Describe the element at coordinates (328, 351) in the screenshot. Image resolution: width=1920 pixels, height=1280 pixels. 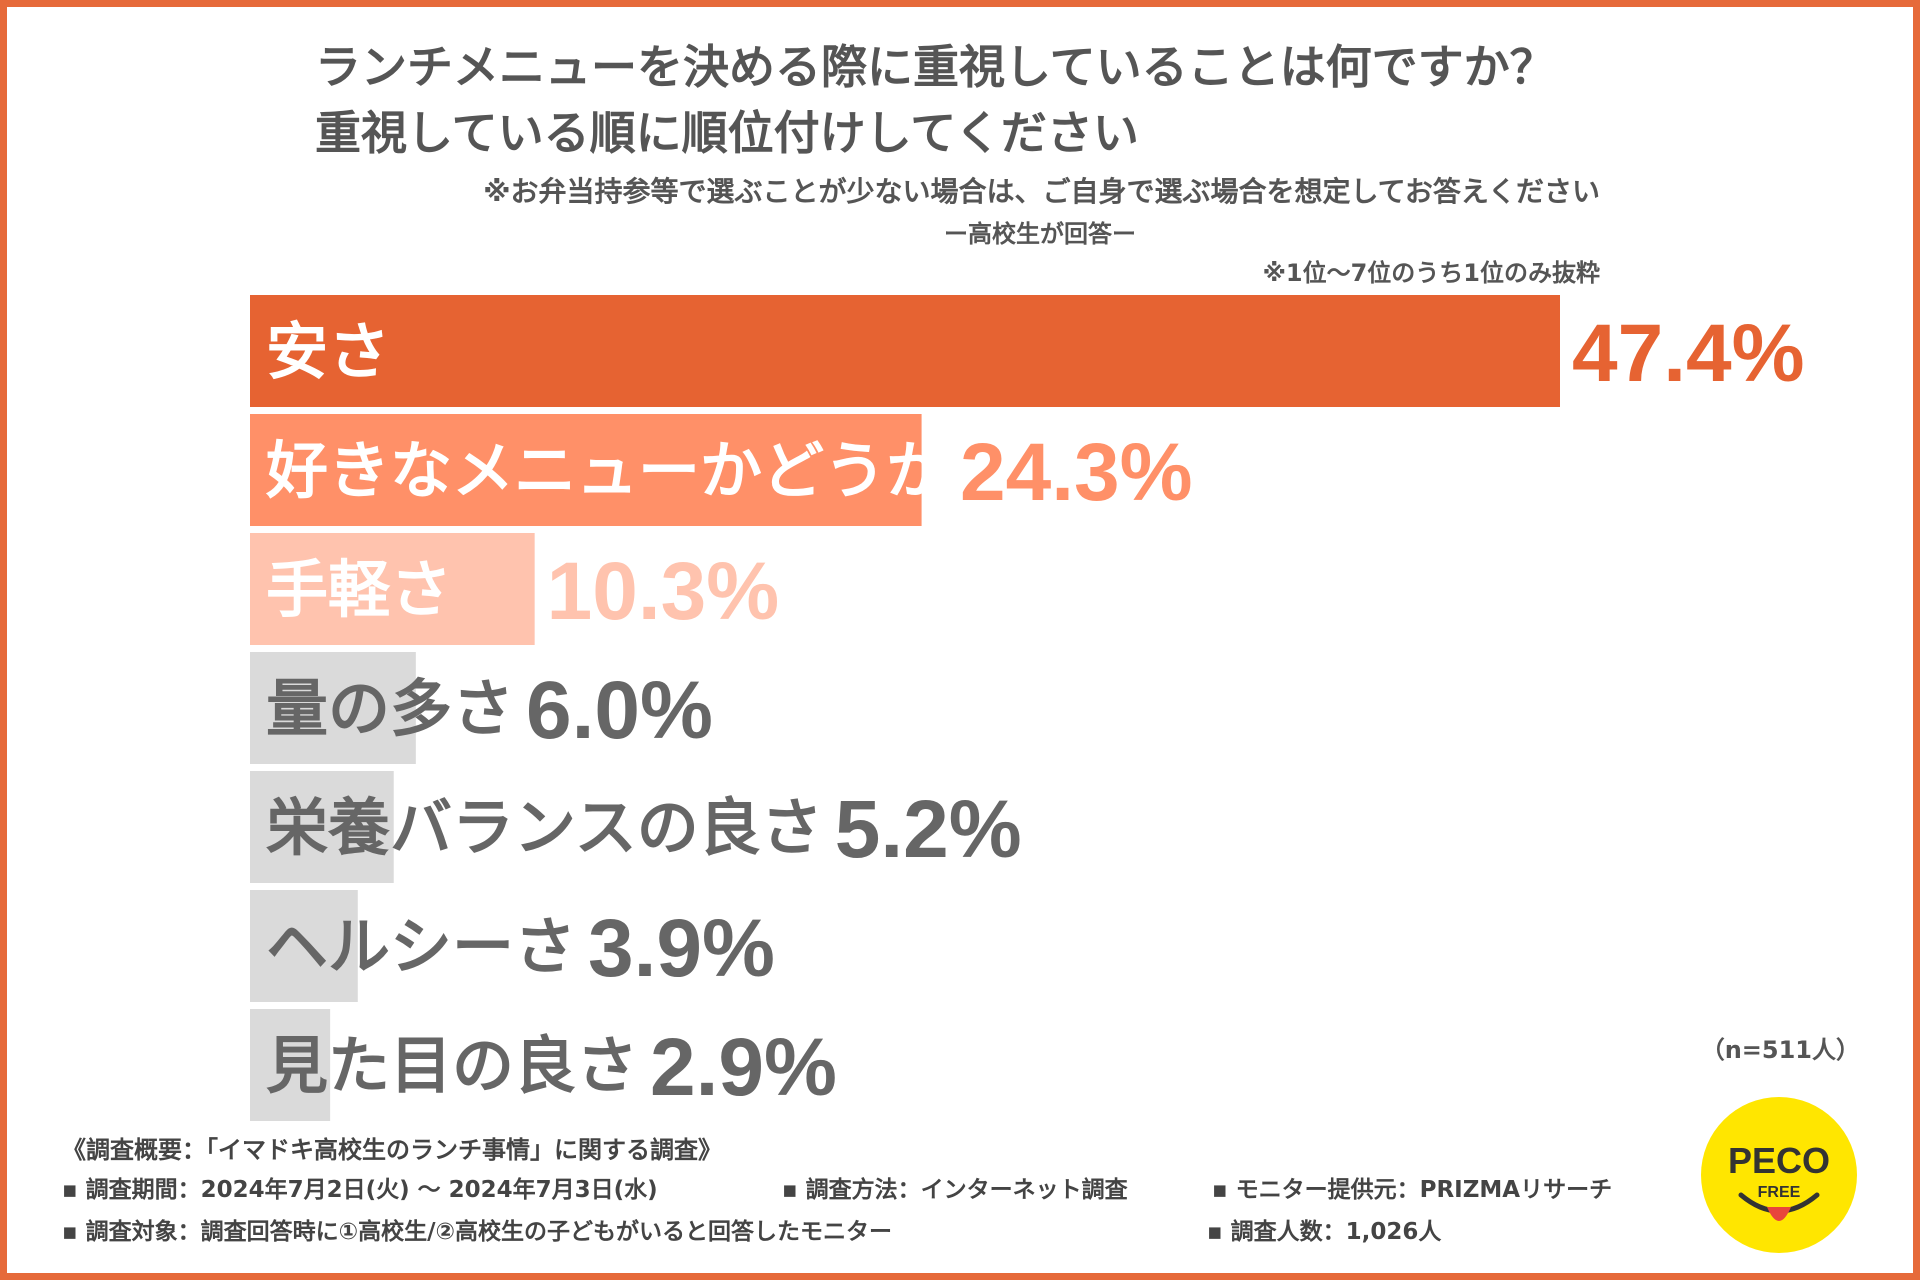
I see `category-label-1: 安さ` at that location.